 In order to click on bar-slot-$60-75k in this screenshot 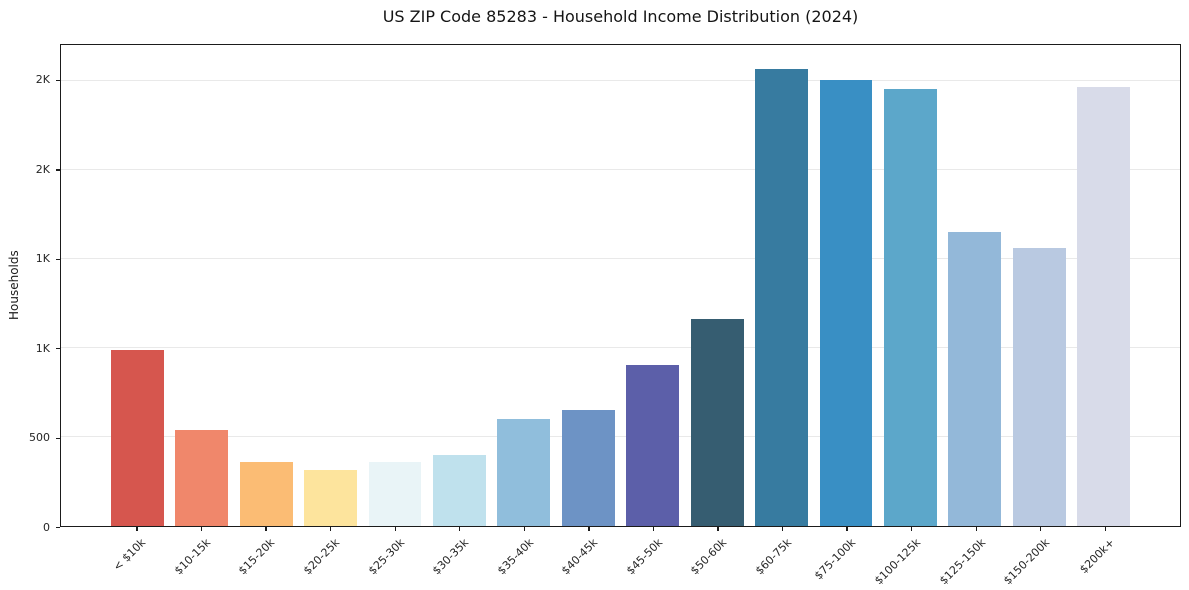, I will do `click(781, 285)`.